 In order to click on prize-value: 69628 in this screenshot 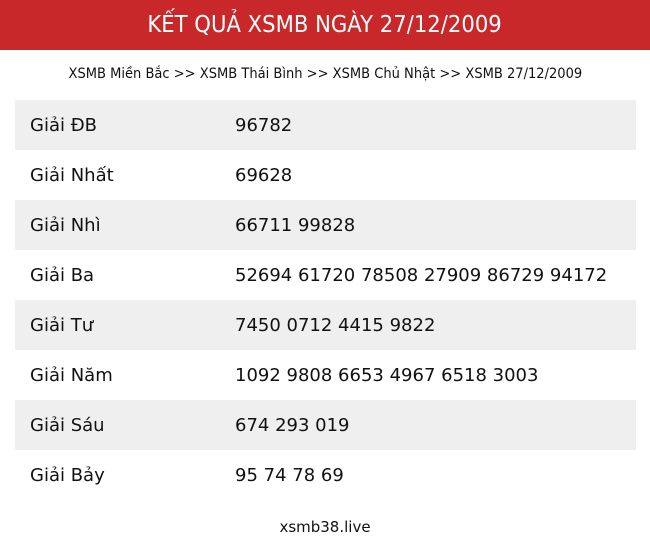, I will do `click(264, 175)`.